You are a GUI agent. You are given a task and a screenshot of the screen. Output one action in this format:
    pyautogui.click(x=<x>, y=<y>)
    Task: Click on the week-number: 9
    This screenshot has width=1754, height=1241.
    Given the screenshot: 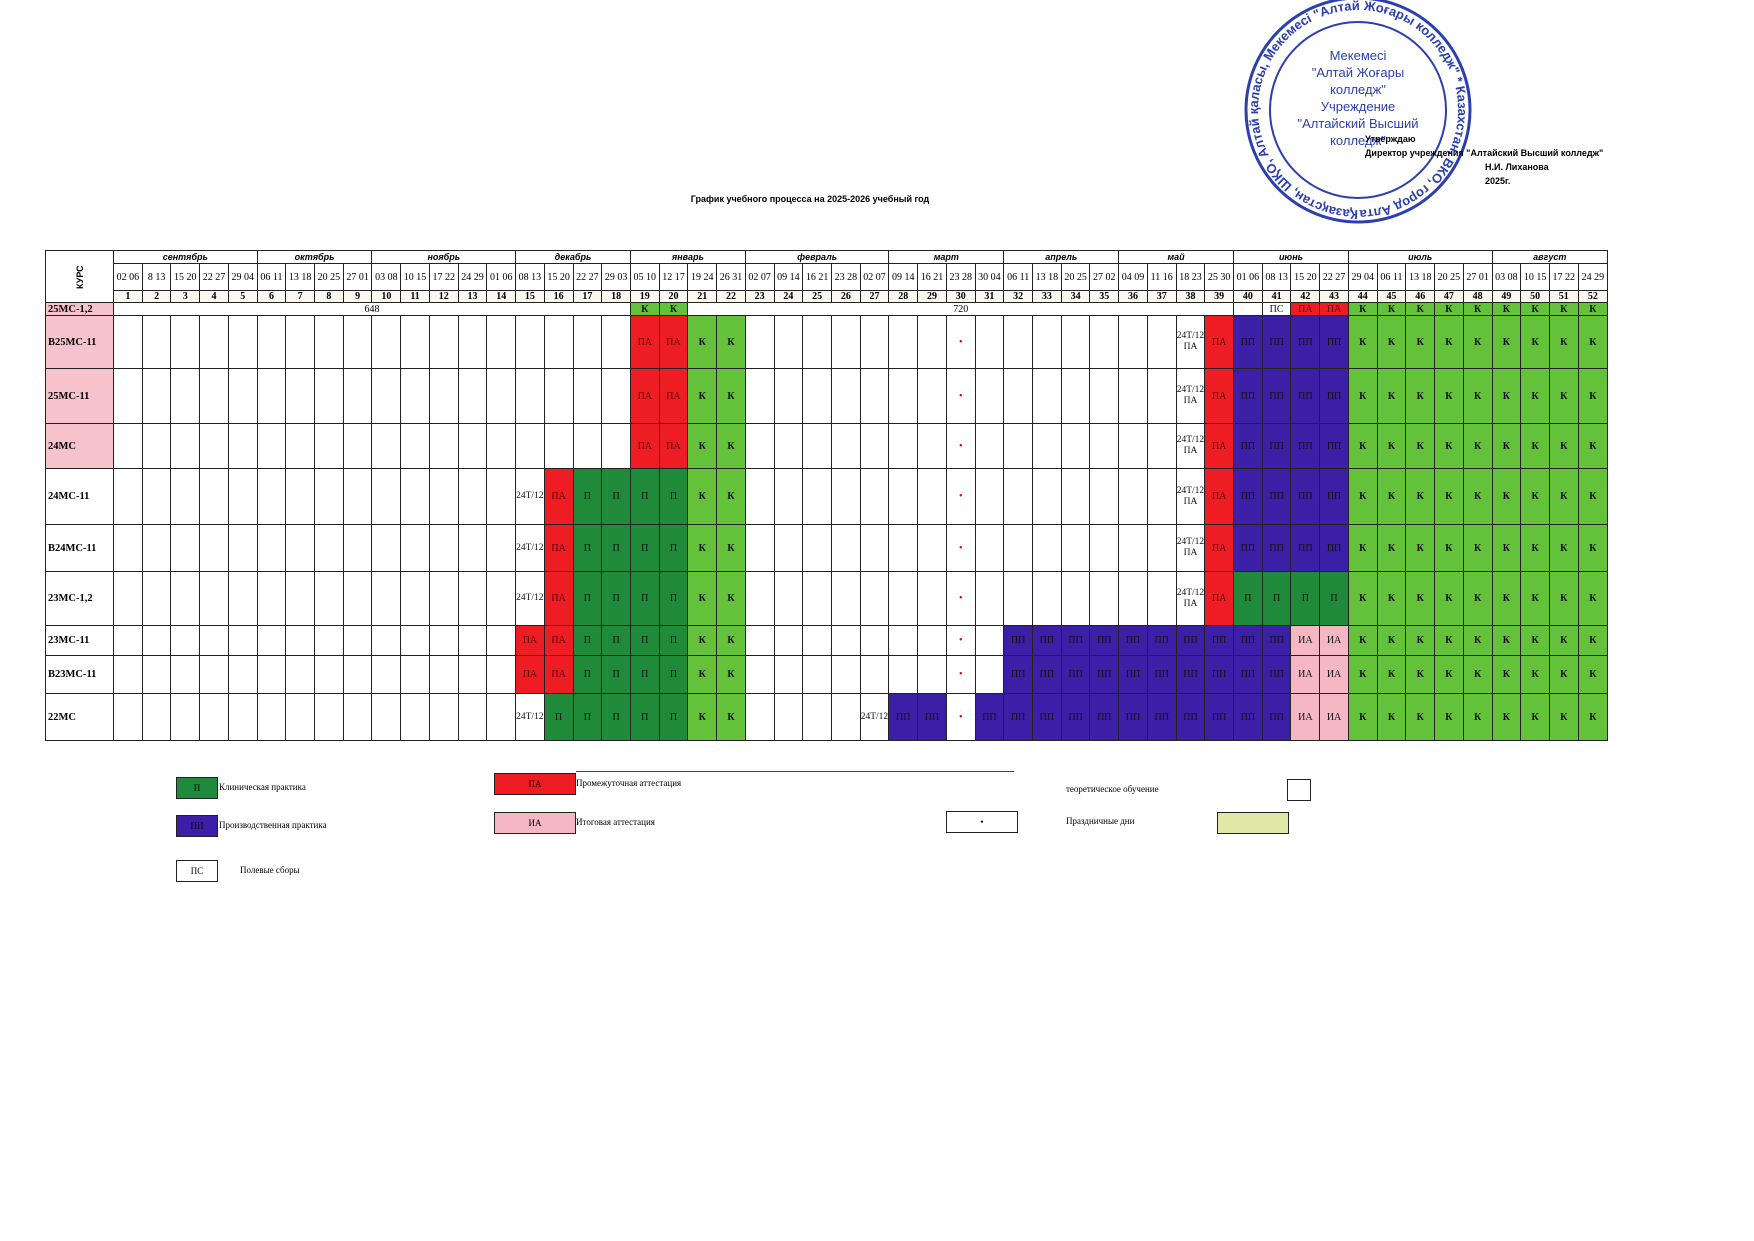 What is the action you would take?
    pyautogui.click(x=357, y=296)
    